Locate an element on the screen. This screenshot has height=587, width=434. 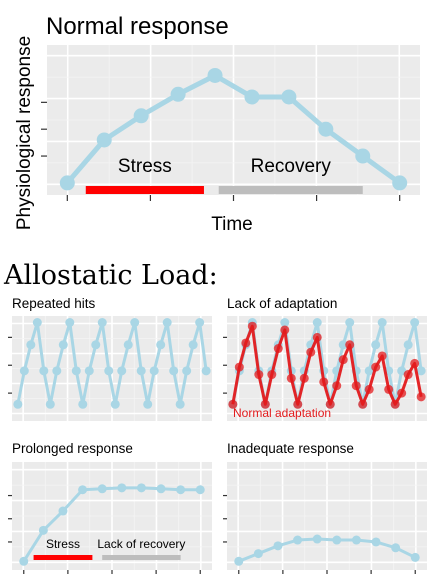
section-title: Allostatic Load: is located at coordinates (110, 275).